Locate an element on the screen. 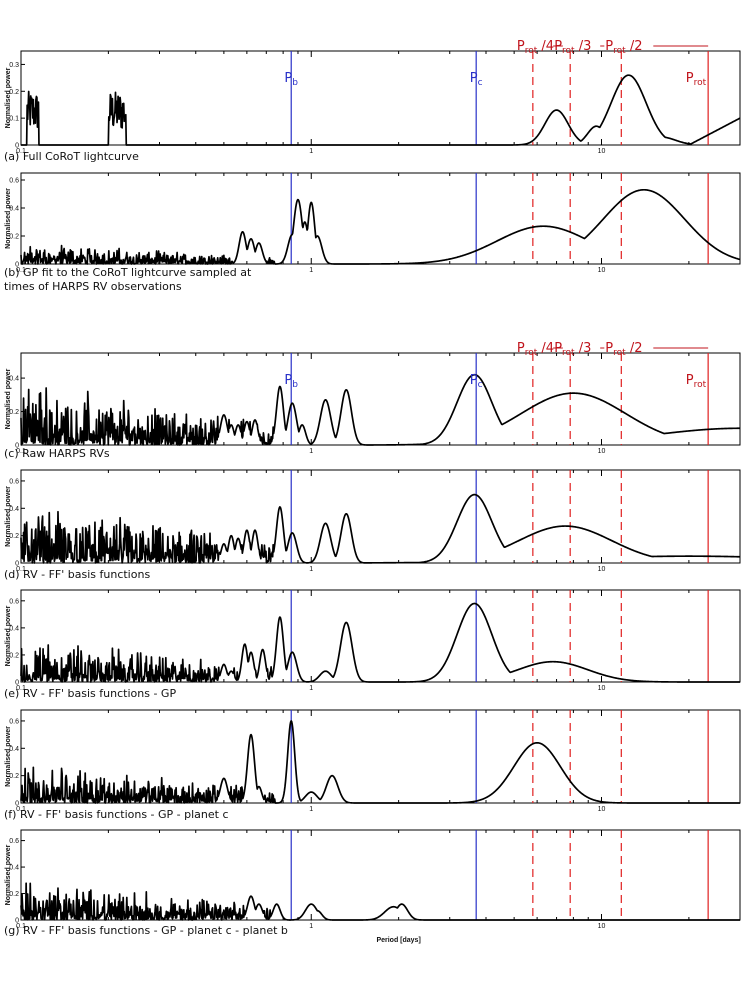 The height and width of the screenshot is (997, 747). y-tick-label: 0.1 is located at coordinates (14, 119).